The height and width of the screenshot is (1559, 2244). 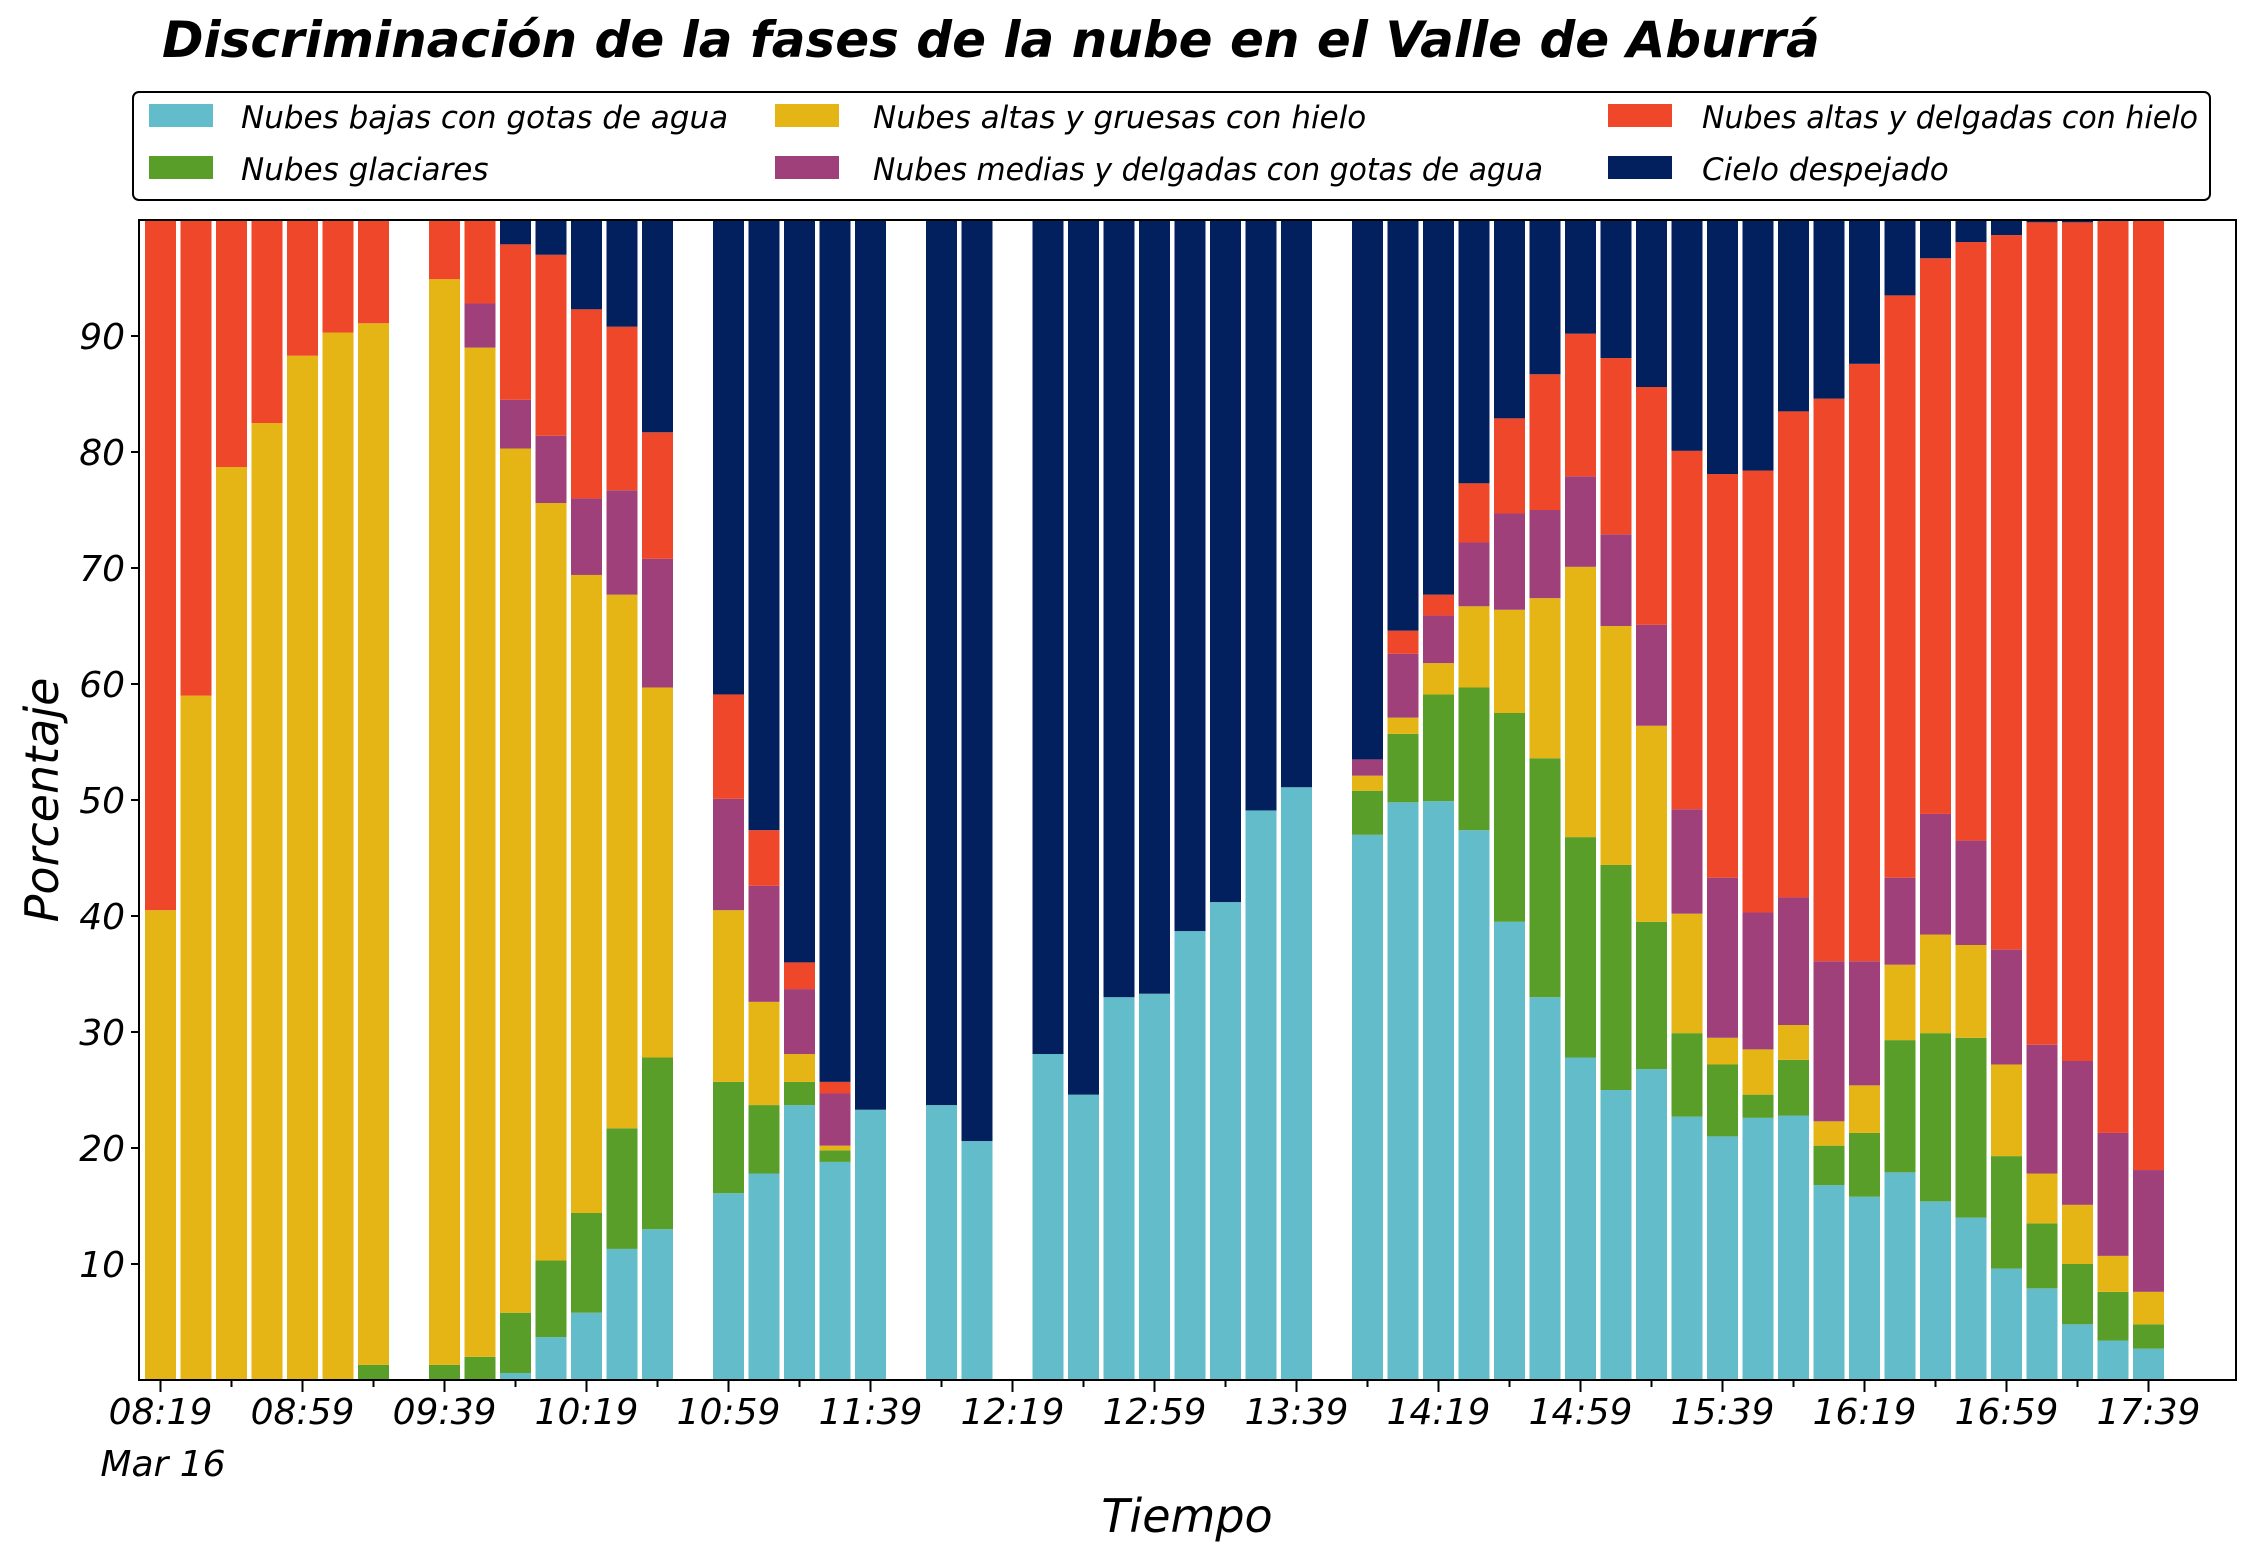 I want to click on legend-label-bajas: Nubes bajas con gotas de agua, so click(x=484, y=118).